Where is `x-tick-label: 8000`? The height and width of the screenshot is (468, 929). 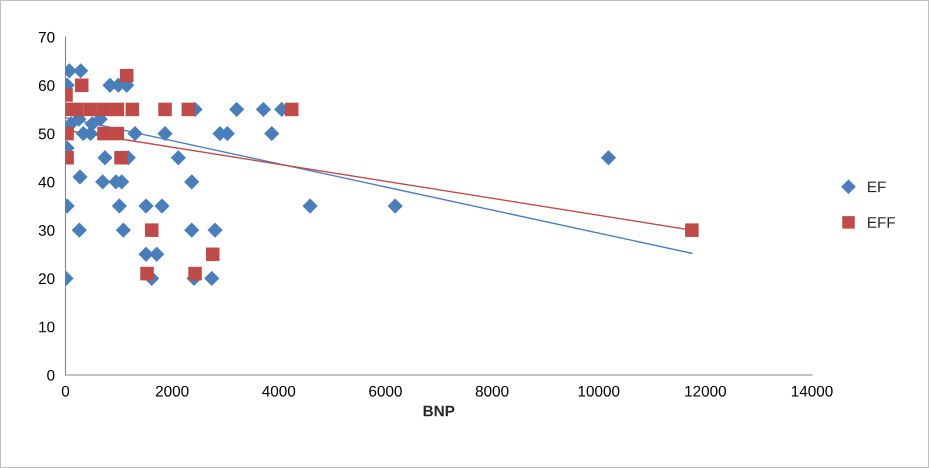 x-tick-label: 8000 is located at coordinates (492, 391).